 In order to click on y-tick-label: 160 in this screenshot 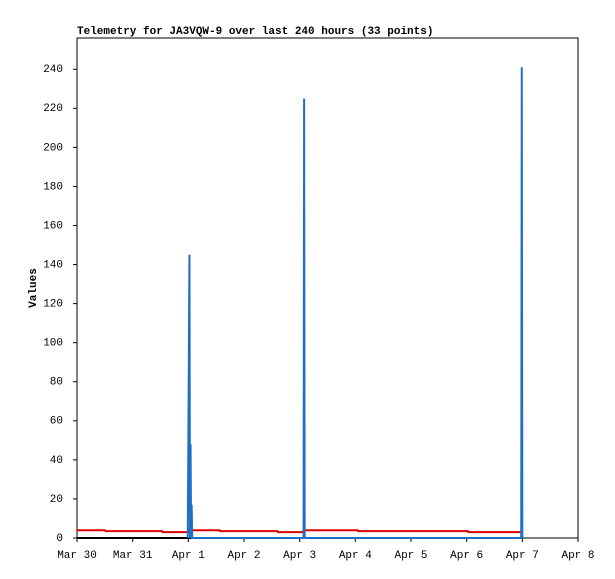, I will do `click(53, 226)`.